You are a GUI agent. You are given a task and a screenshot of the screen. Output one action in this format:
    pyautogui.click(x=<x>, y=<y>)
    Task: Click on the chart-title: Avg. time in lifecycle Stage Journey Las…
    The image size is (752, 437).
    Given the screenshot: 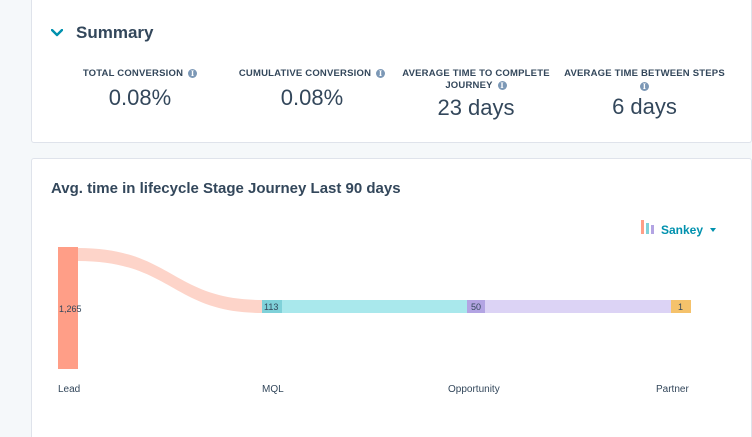 What is the action you would take?
    pyautogui.click(x=226, y=188)
    